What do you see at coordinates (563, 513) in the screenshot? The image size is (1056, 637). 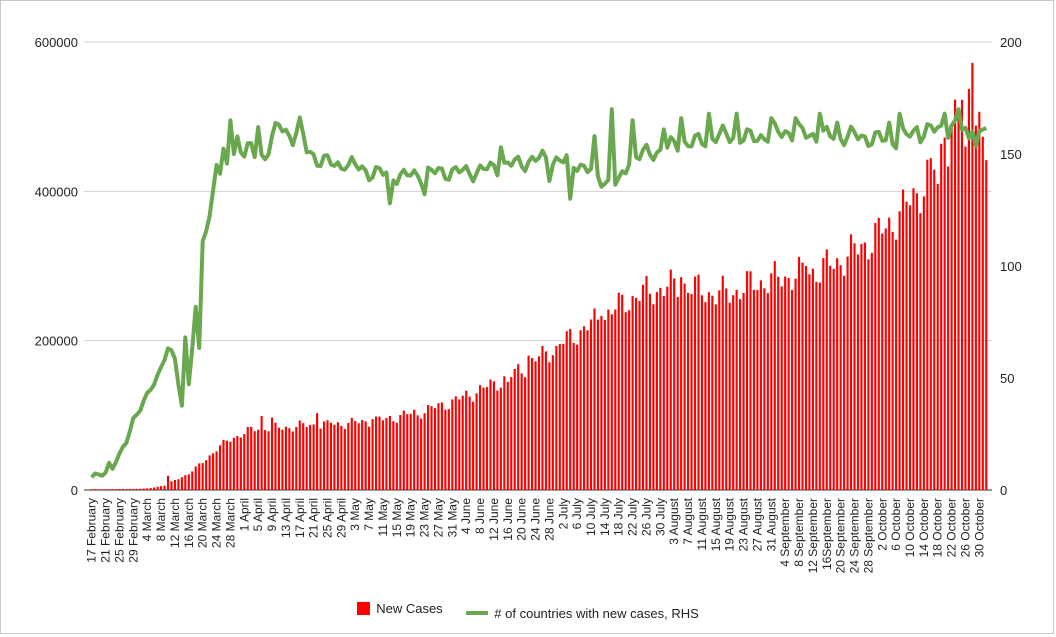 I see `x-tick-label: 2 July` at bounding box center [563, 513].